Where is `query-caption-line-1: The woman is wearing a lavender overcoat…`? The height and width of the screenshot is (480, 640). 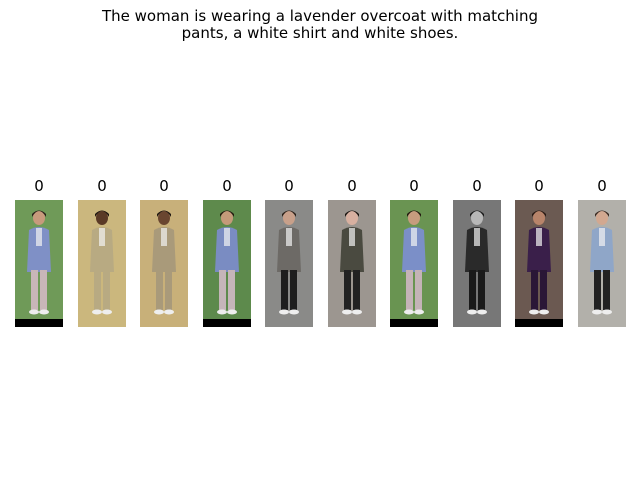 query-caption-line-1: The woman is wearing a lavender overcoat… is located at coordinates (320, 16).